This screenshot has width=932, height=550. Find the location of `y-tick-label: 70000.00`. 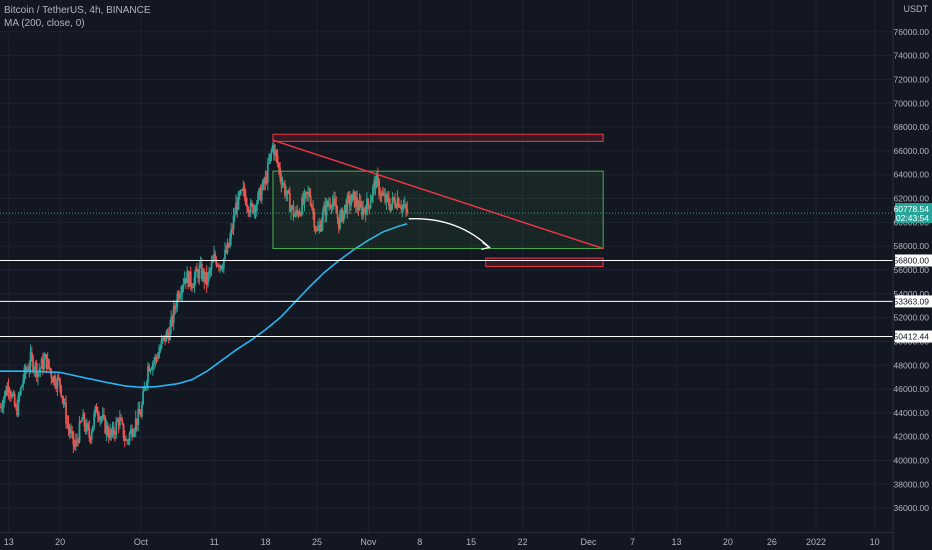

y-tick-label: 70000.00 is located at coordinates (912, 103).